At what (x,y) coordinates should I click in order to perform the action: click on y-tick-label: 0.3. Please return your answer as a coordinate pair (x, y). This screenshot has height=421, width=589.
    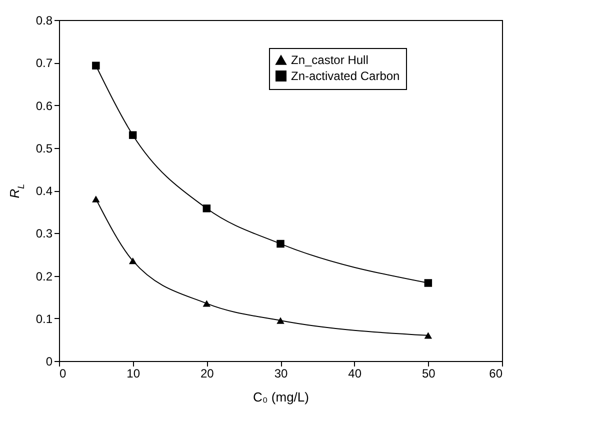
    Looking at the image, I should click on (44, 233).